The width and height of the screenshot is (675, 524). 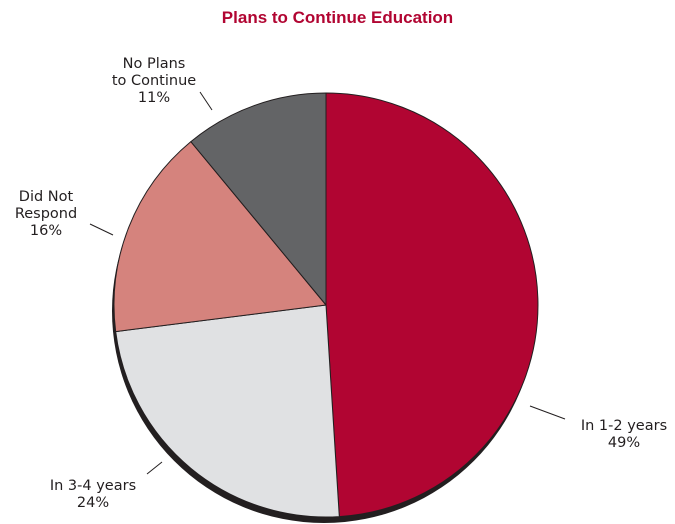 I want to click on slice-name-label: to Continue, so click(x=154, y=81).